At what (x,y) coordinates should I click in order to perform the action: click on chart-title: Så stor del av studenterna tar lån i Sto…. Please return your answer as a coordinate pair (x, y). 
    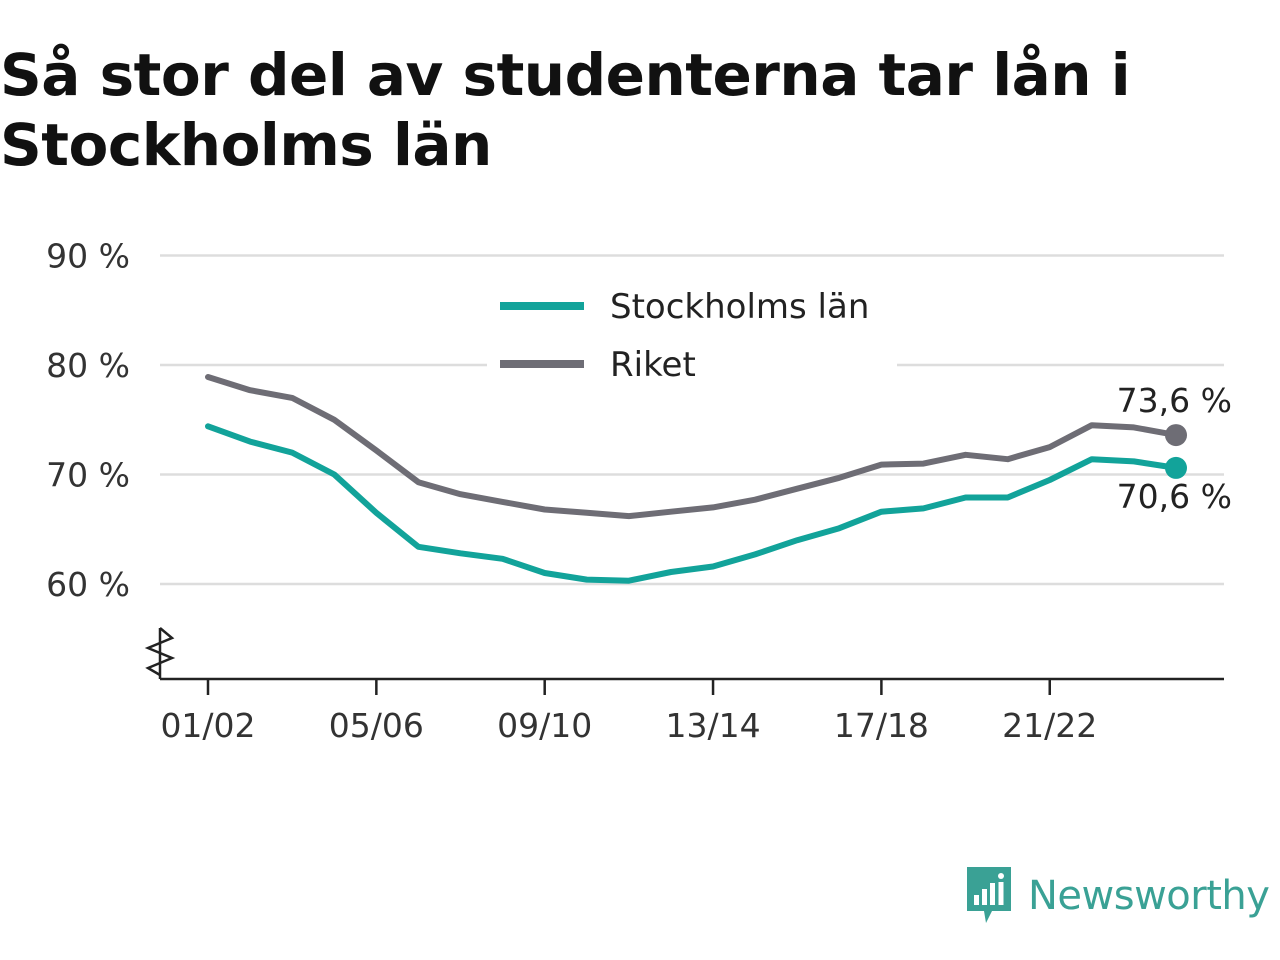
    Looking at the image, I should click on (565, 110).